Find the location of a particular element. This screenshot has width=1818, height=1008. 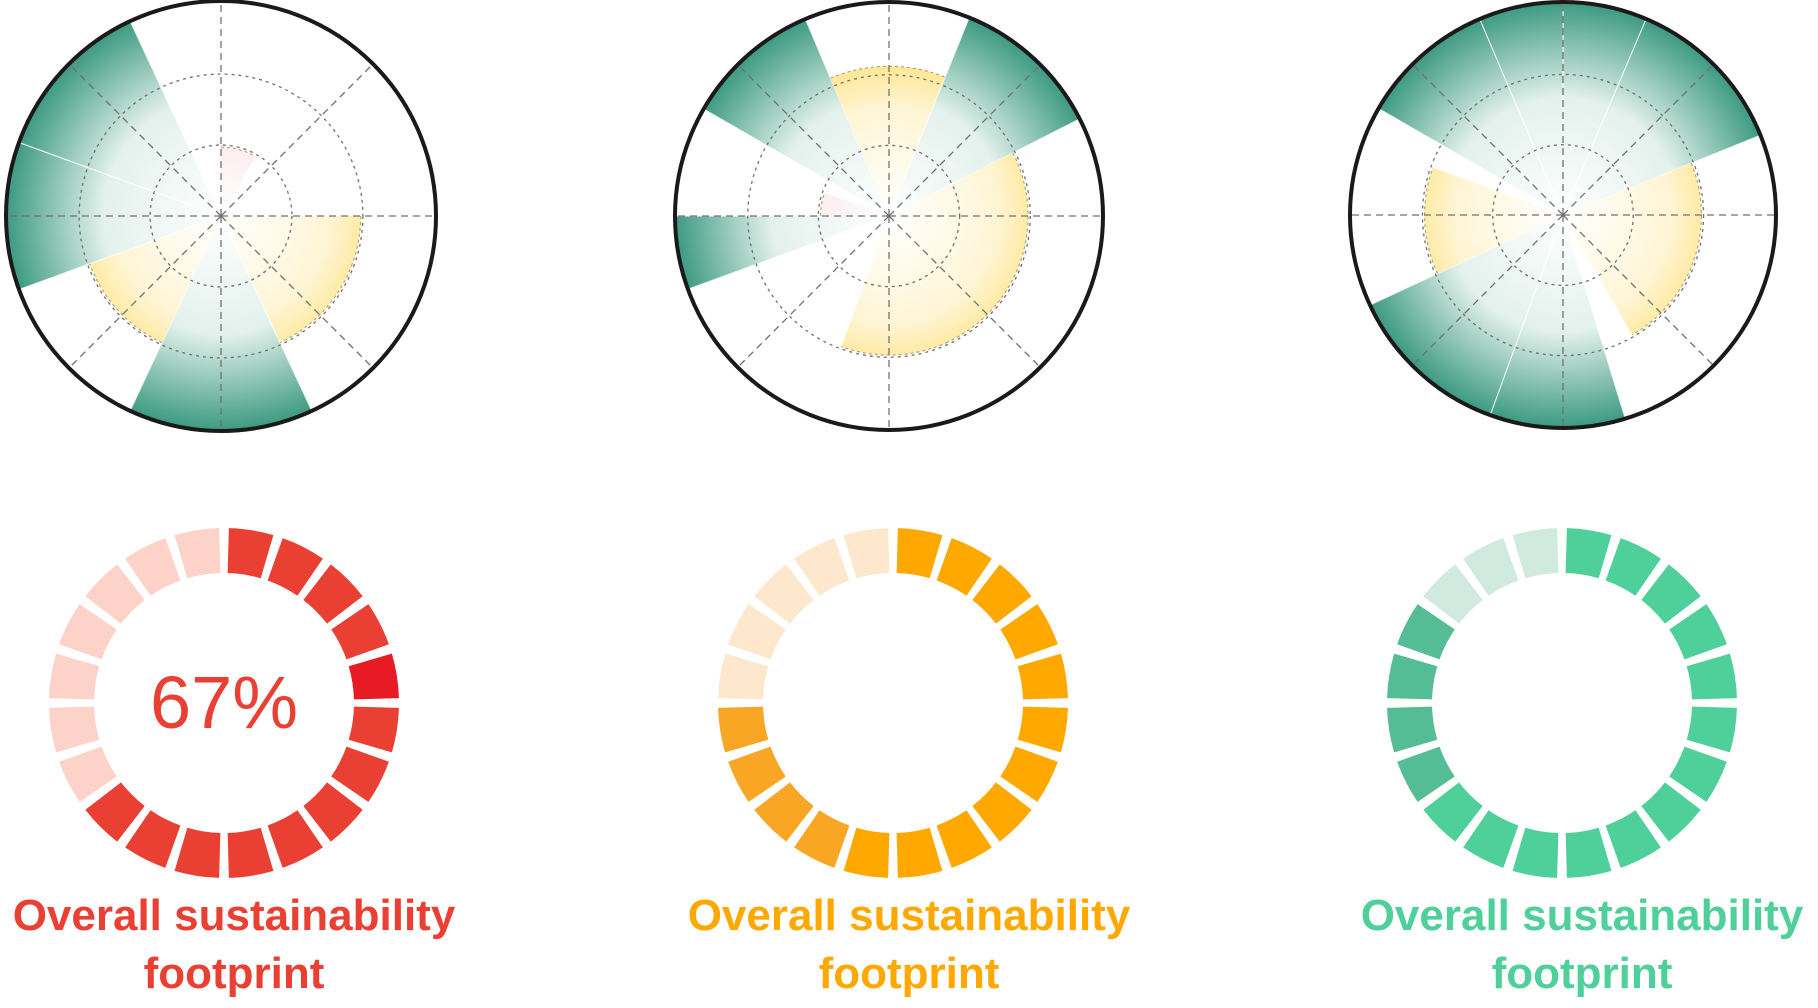

ring-3-caption-line-2: footprint is located at coordinates (1582, 973).